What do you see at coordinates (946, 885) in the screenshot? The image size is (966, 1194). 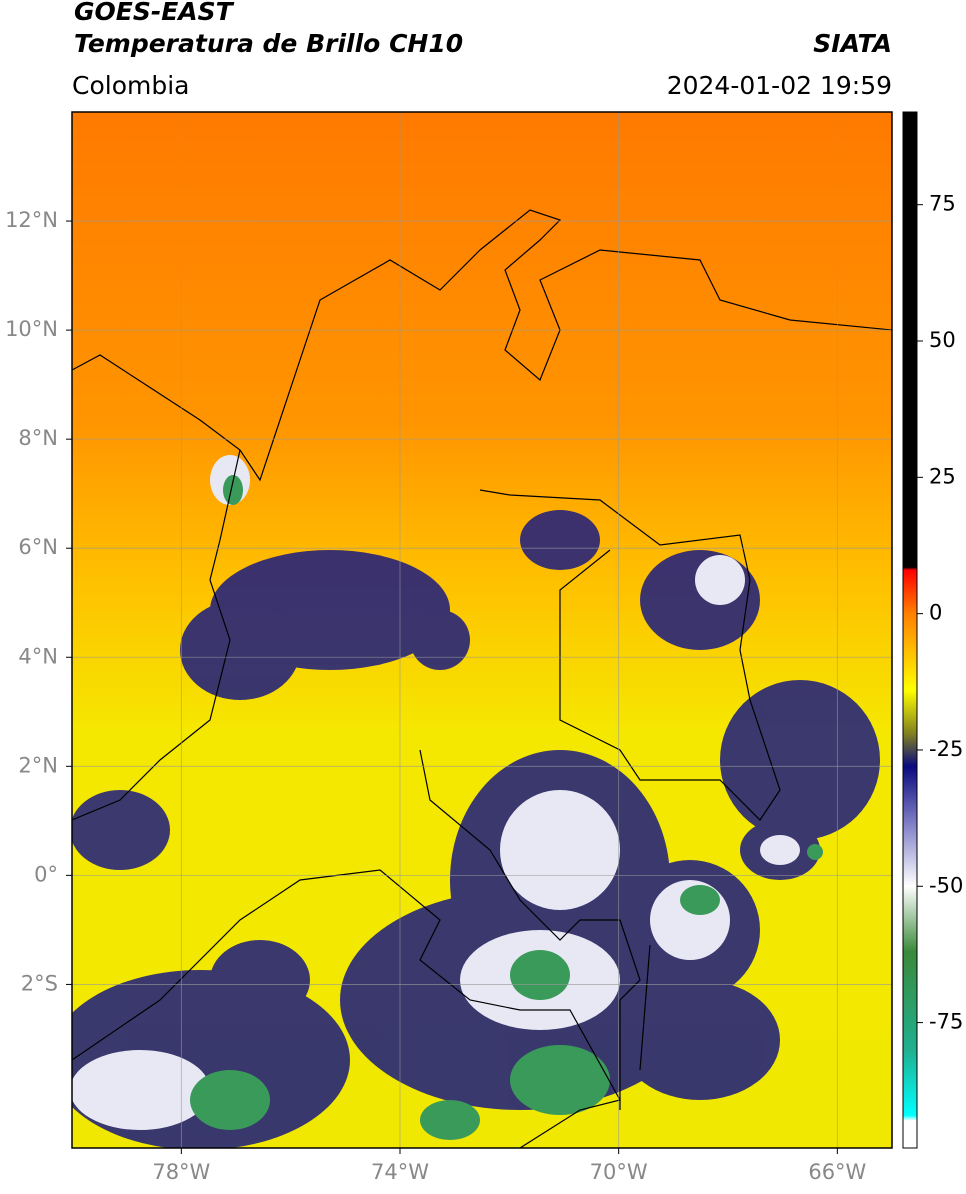 I see `colorbar-tick-label: -50` at bounding box center [946, 885].